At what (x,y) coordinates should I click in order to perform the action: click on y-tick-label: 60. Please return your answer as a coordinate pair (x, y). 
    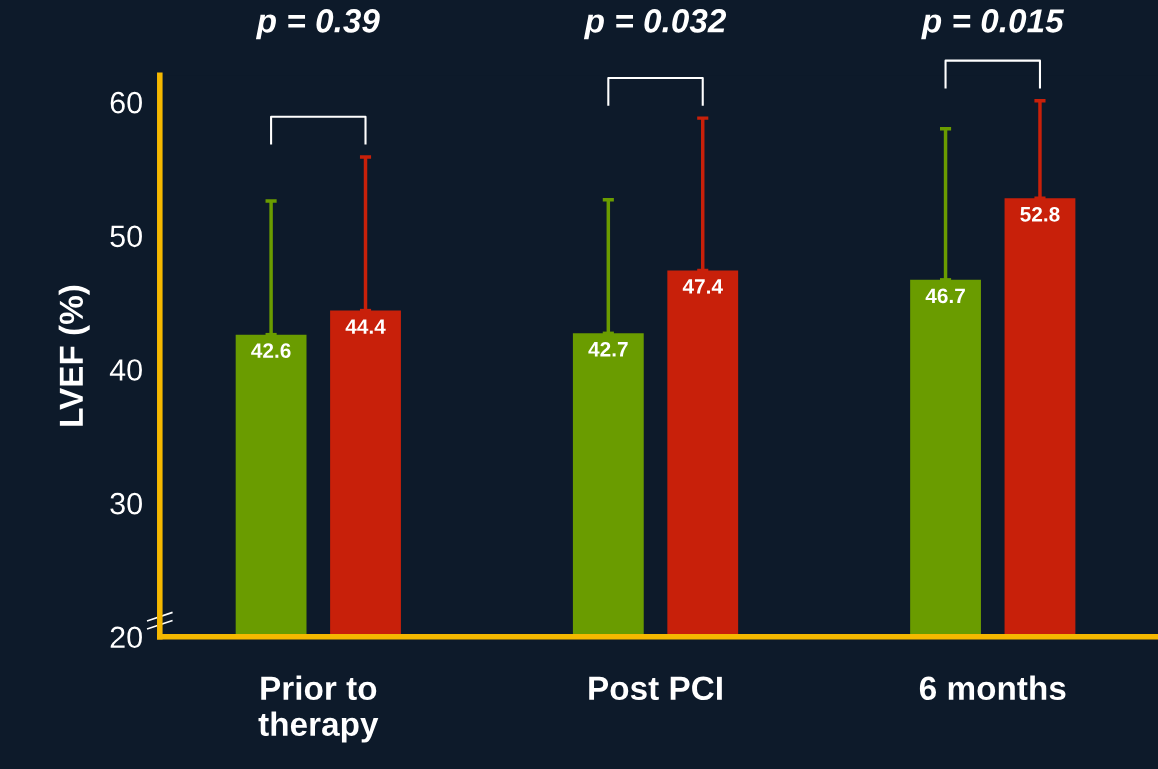
    Looking at the image, I should click on (126, 102).